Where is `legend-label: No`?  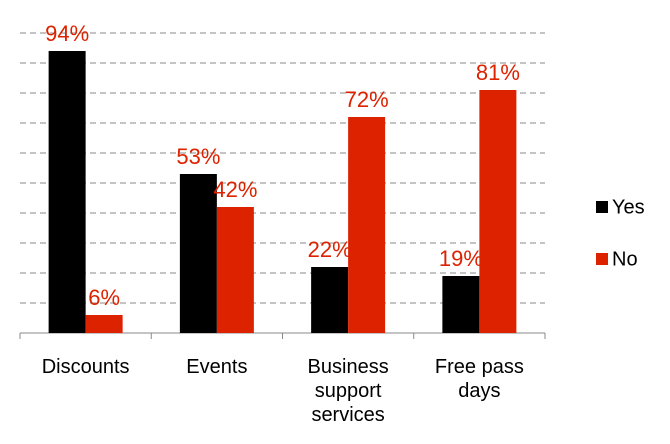
legend-label: No is located at coordinates (625, 259).